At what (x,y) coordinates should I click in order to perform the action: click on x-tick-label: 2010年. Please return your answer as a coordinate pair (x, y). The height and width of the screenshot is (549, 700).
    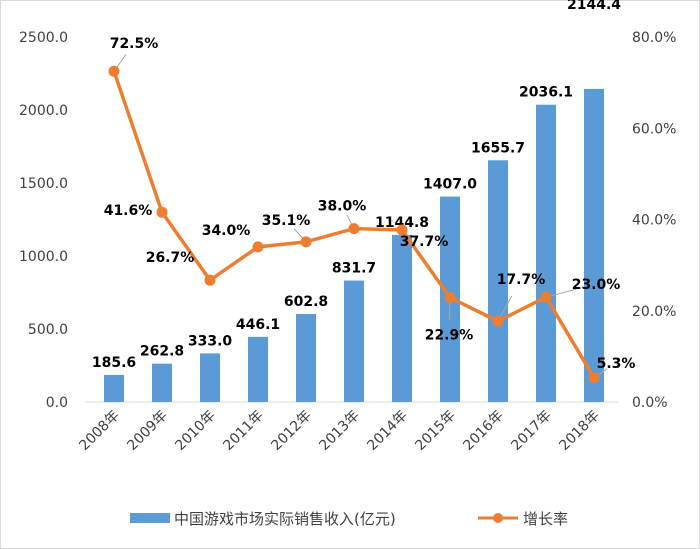
    Looking at the image, I should click on (195, 431).